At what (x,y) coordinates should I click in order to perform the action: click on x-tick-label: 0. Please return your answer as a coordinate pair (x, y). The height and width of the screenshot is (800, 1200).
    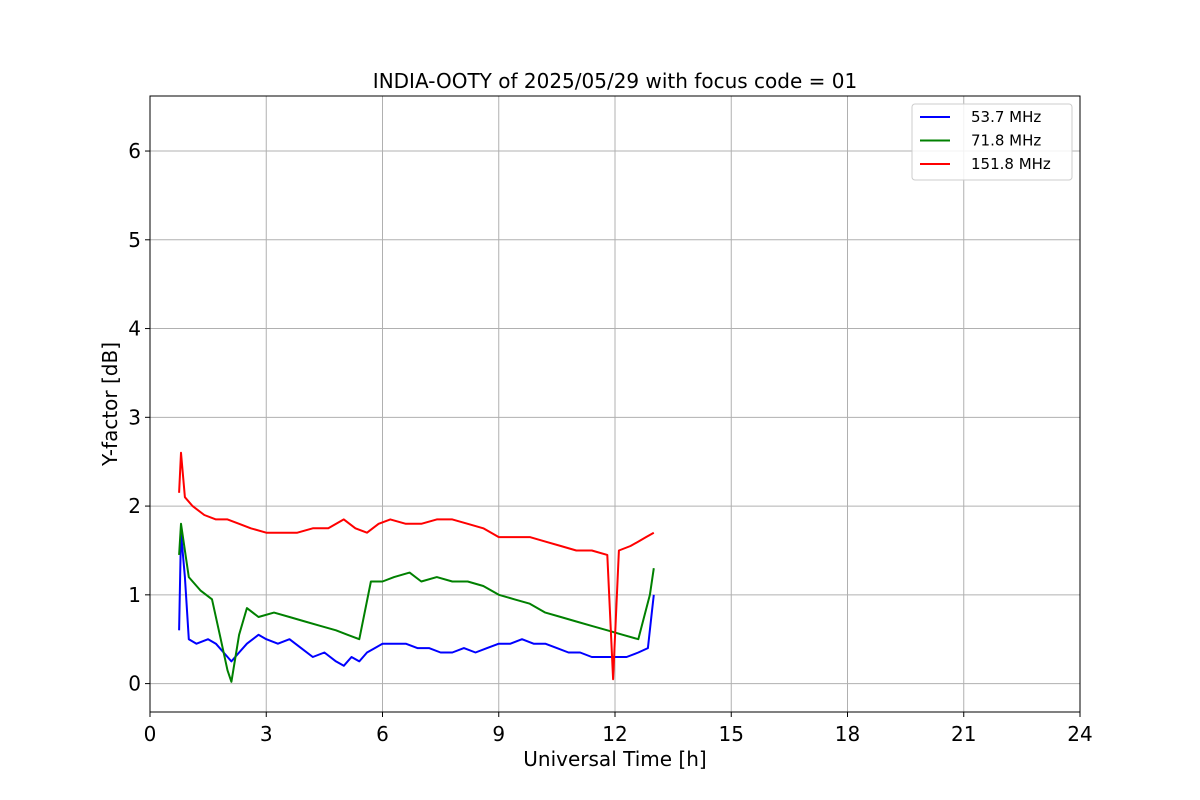
    Looking at the image, I should click on (150, 734).